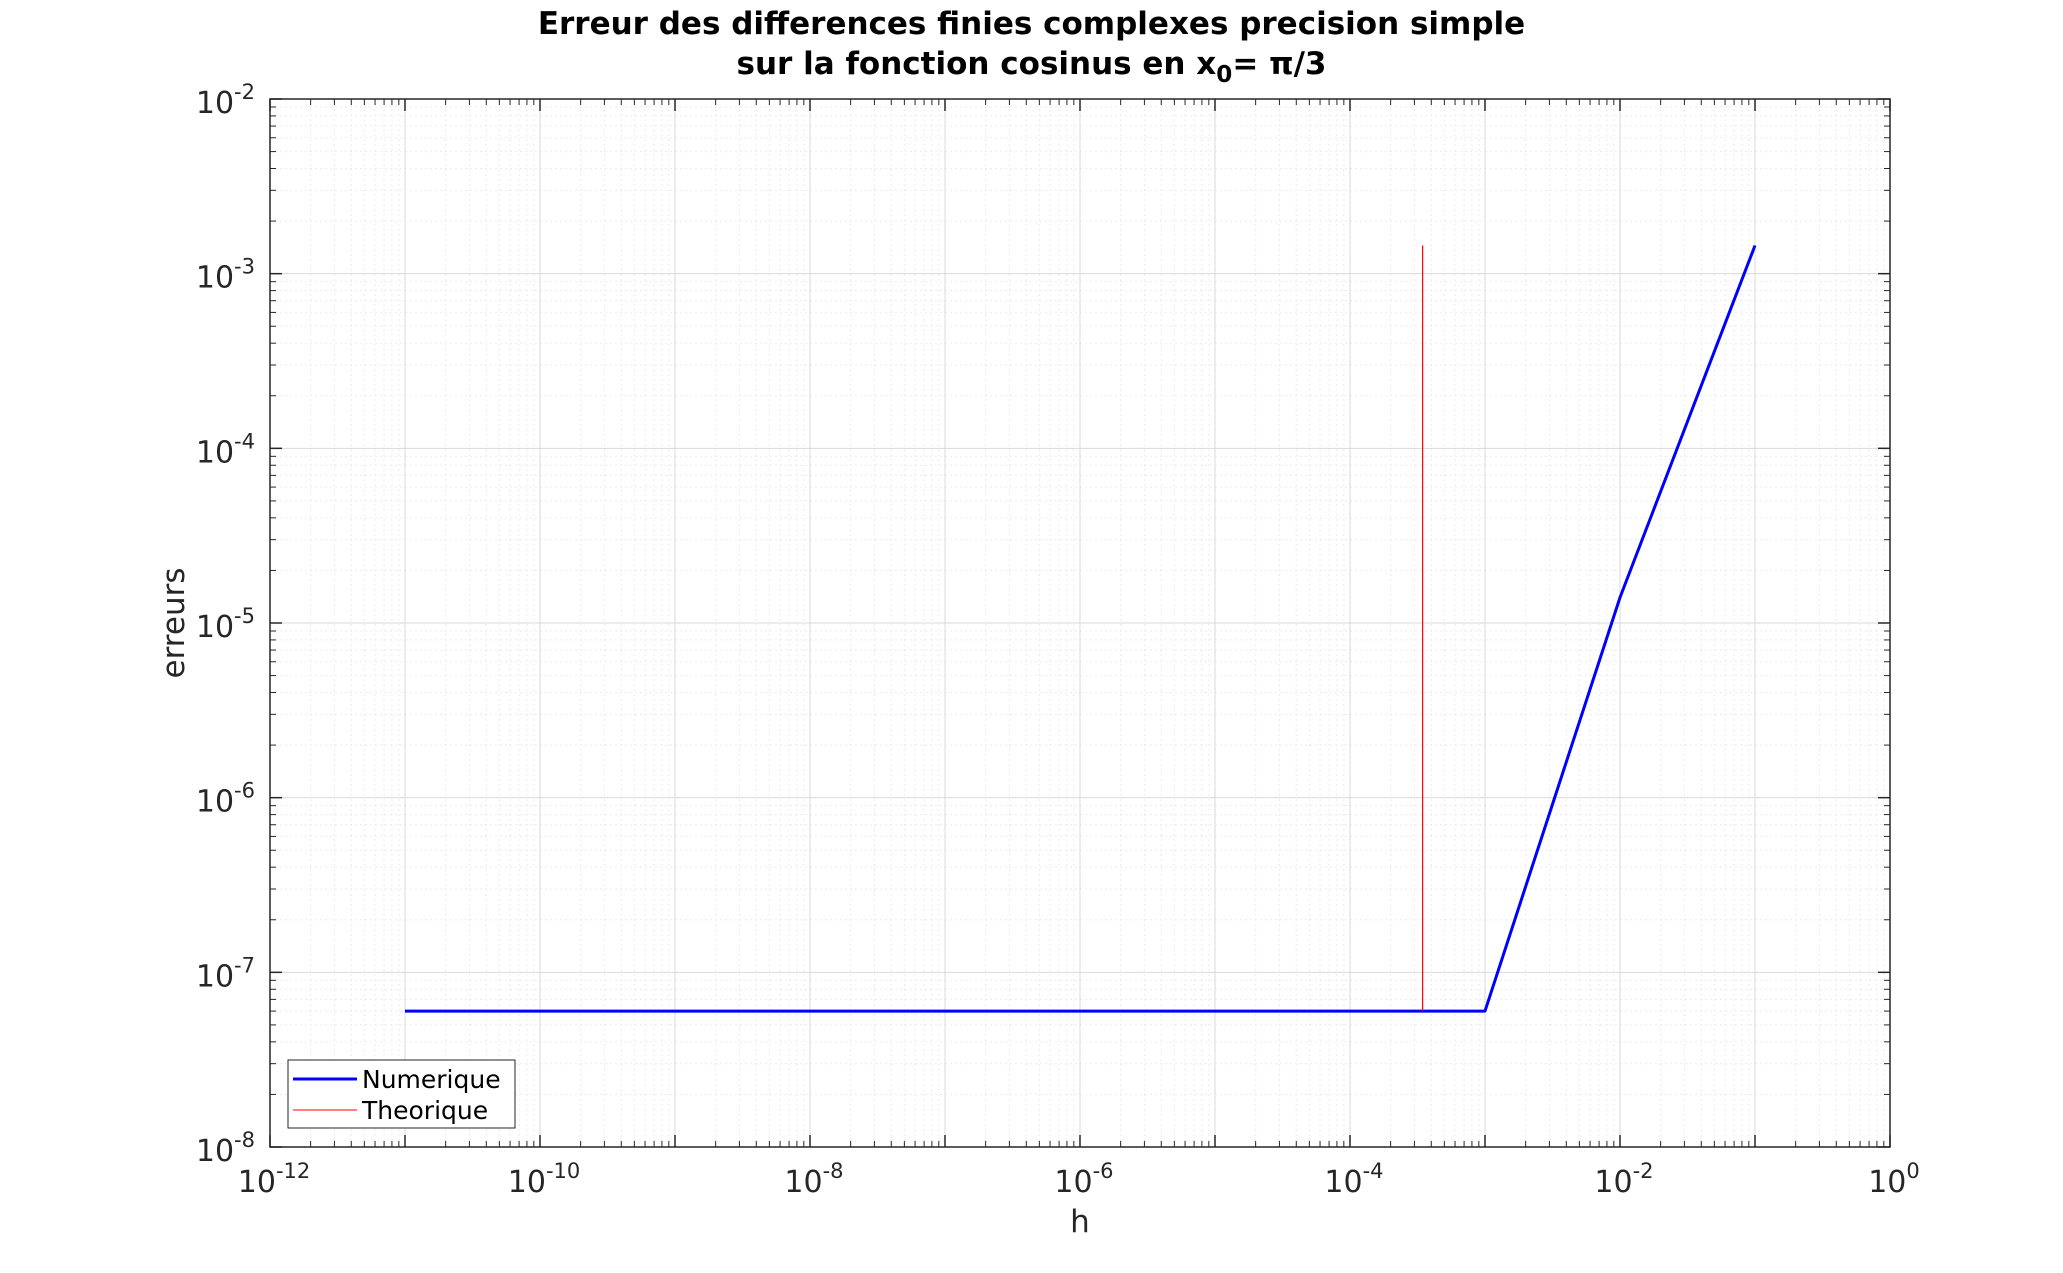  What do you see at coordinates (244, 965) in the screenshot?
I see `y-tick-exponent: -7` at bounding box center [244, 965].